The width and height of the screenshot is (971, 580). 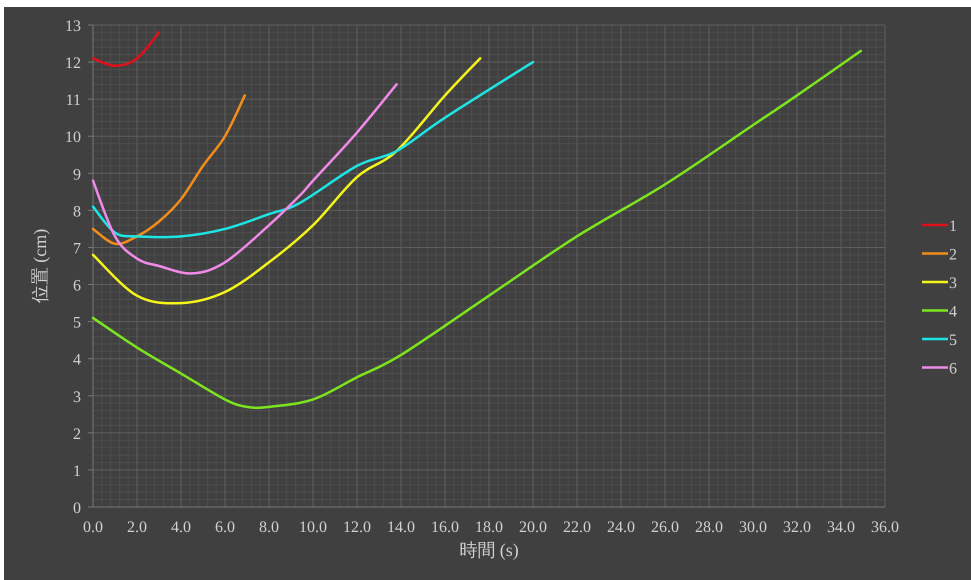 What do you see at coordinates (313, 527) in the screenshot?
I see `x-tick-label: 10.0` at bounding box center [313, 527].